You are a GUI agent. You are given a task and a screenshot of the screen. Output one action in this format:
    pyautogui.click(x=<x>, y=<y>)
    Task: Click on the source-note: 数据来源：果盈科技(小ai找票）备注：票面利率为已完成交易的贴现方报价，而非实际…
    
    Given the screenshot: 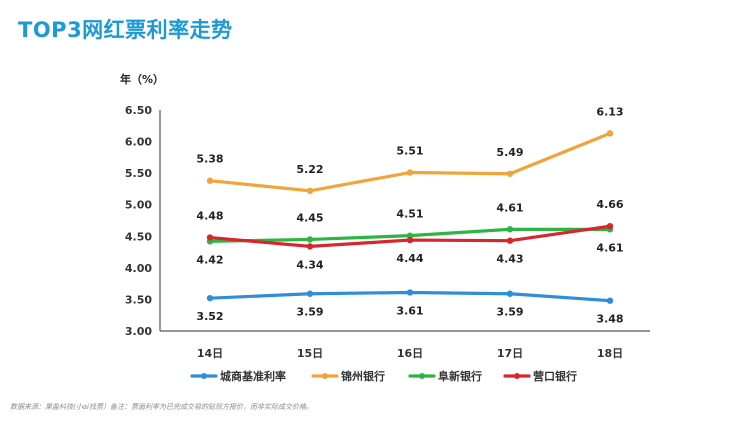 What is the action you would take?
    pyautogui.click(x=161, y=407)
    